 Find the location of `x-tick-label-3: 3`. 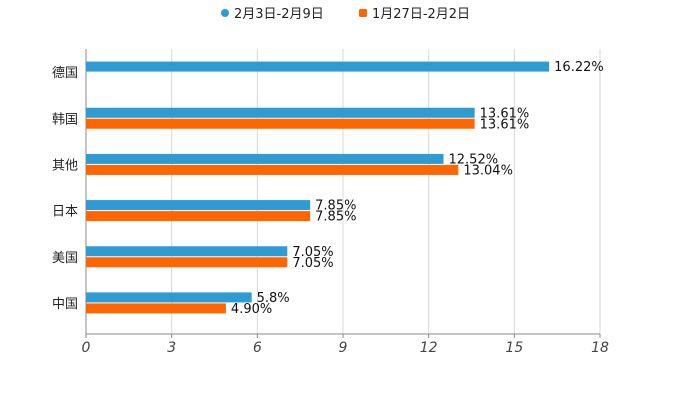

x-tick-label-3: 3 is located at coordinates (171, 348).